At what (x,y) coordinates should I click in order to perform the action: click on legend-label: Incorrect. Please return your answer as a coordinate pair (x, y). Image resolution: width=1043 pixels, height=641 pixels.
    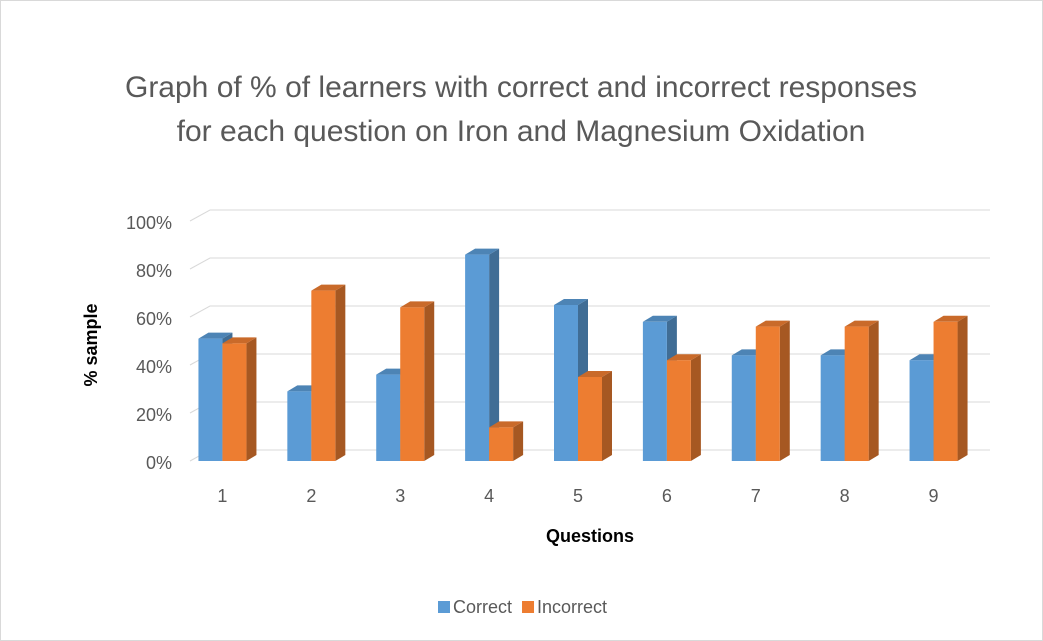
    Looking at the image, I should click on (572, 607).